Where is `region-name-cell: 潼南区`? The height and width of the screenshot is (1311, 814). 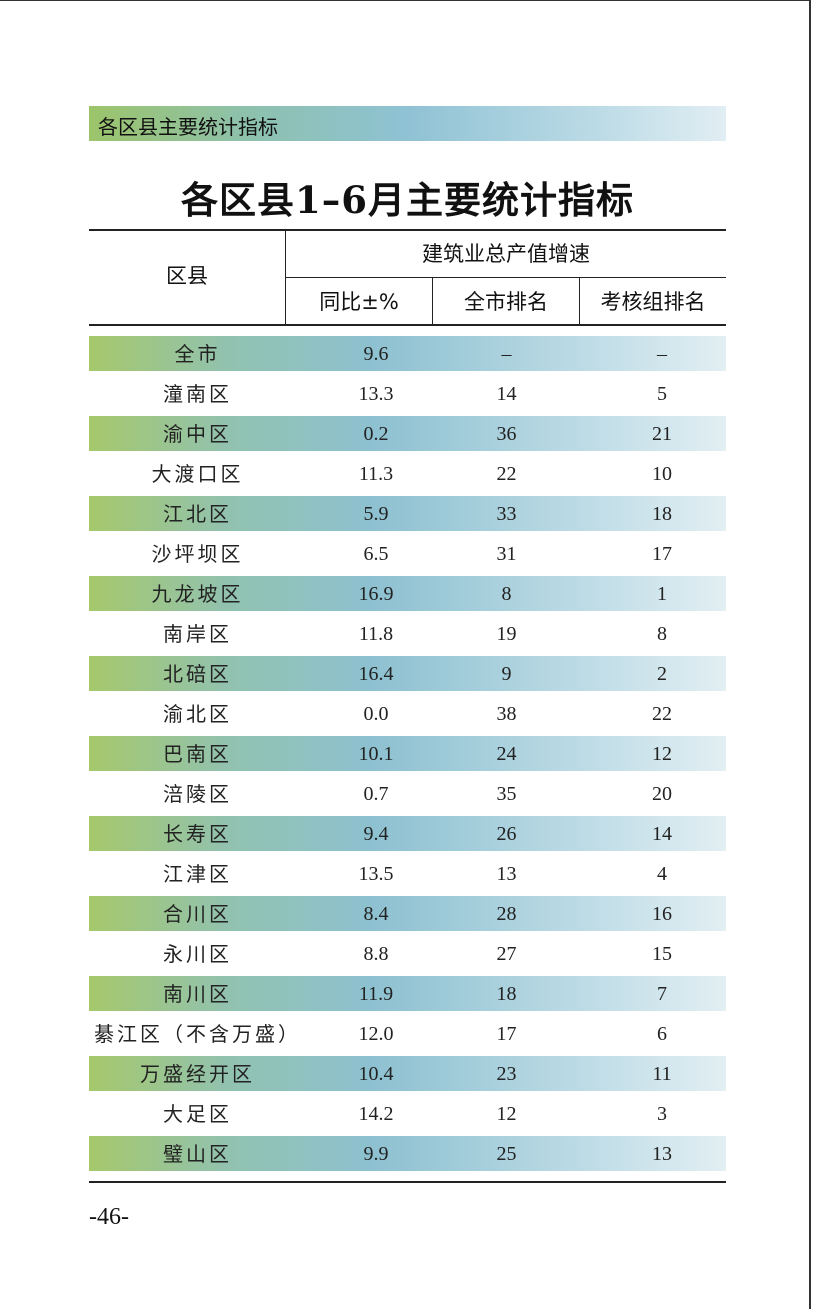 region-name-cell: 潼南区 is located at coordinates (197, 394).